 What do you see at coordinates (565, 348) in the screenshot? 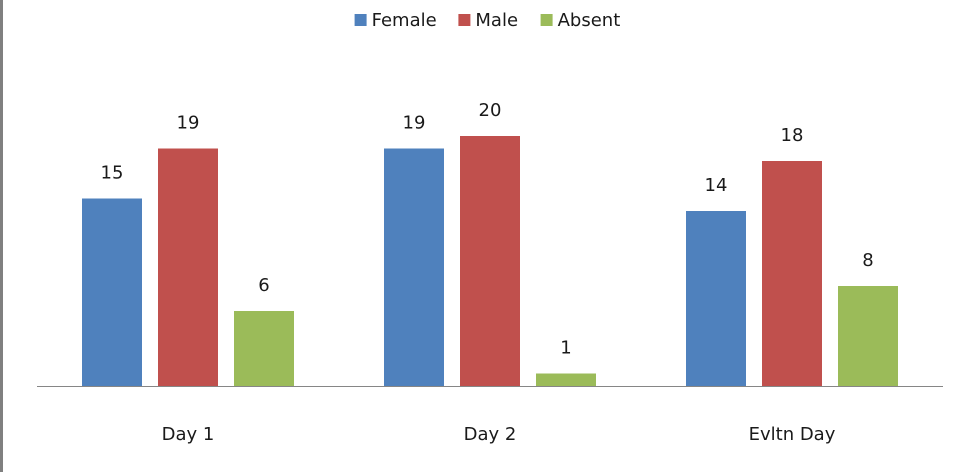
I see `data-label-absent-day-2: 1` at bounding box center [565, 348].